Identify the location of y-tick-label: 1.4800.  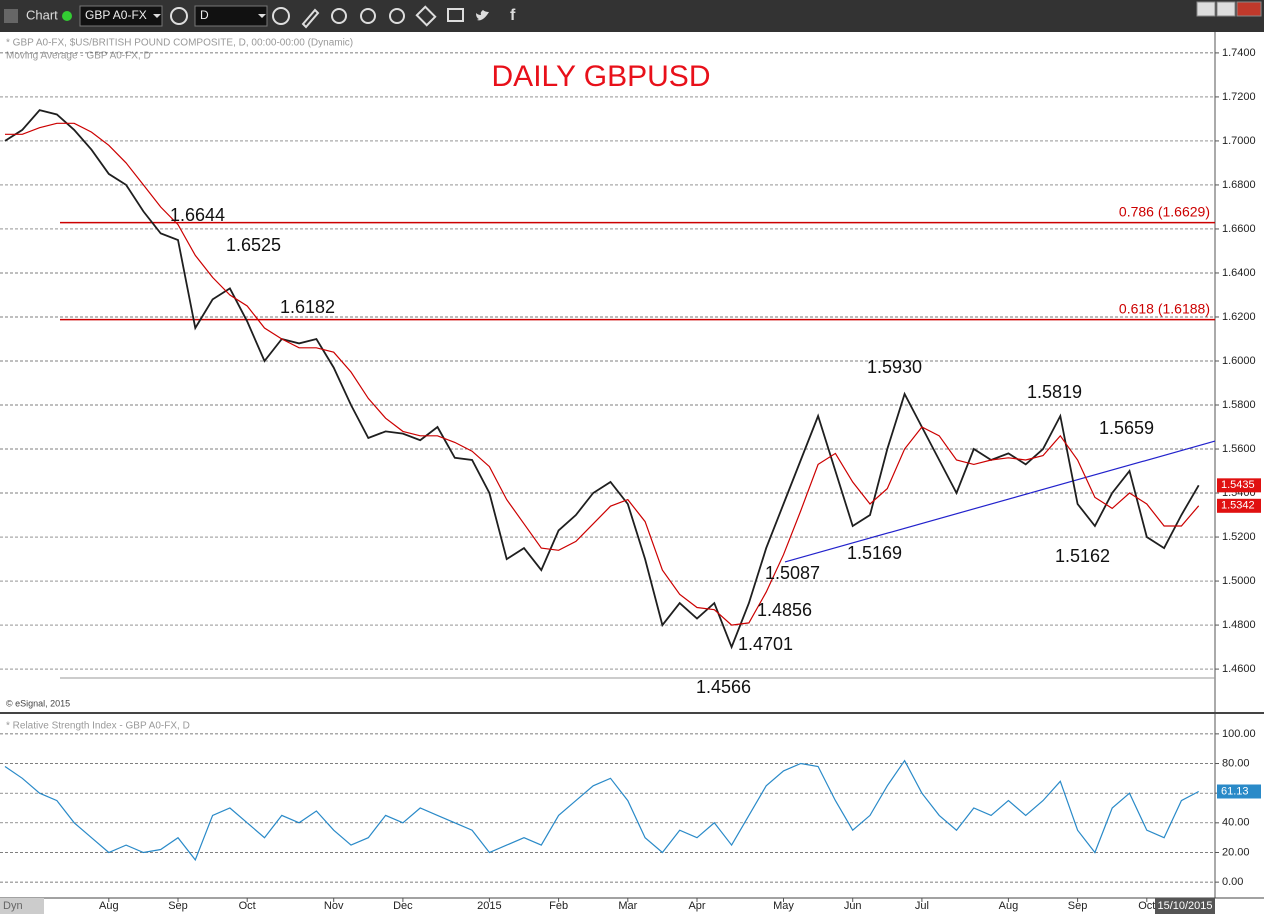
(1239, 625).